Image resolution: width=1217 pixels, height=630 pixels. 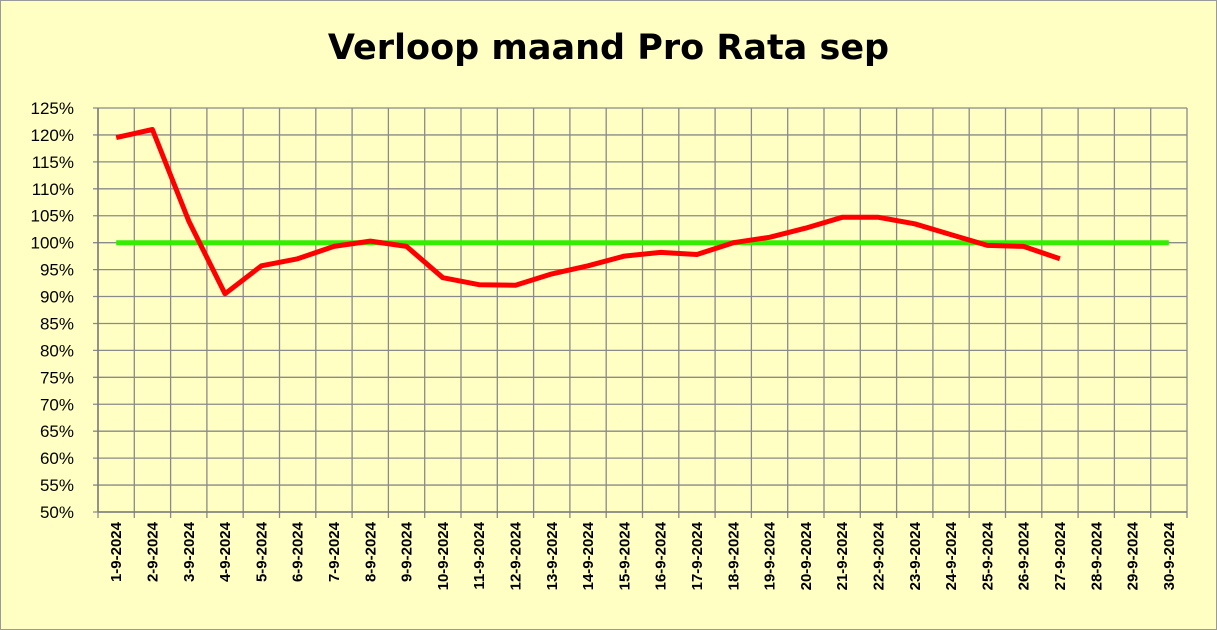 I want to click on y-tick-label: 65%, so click(x=57, y=431).